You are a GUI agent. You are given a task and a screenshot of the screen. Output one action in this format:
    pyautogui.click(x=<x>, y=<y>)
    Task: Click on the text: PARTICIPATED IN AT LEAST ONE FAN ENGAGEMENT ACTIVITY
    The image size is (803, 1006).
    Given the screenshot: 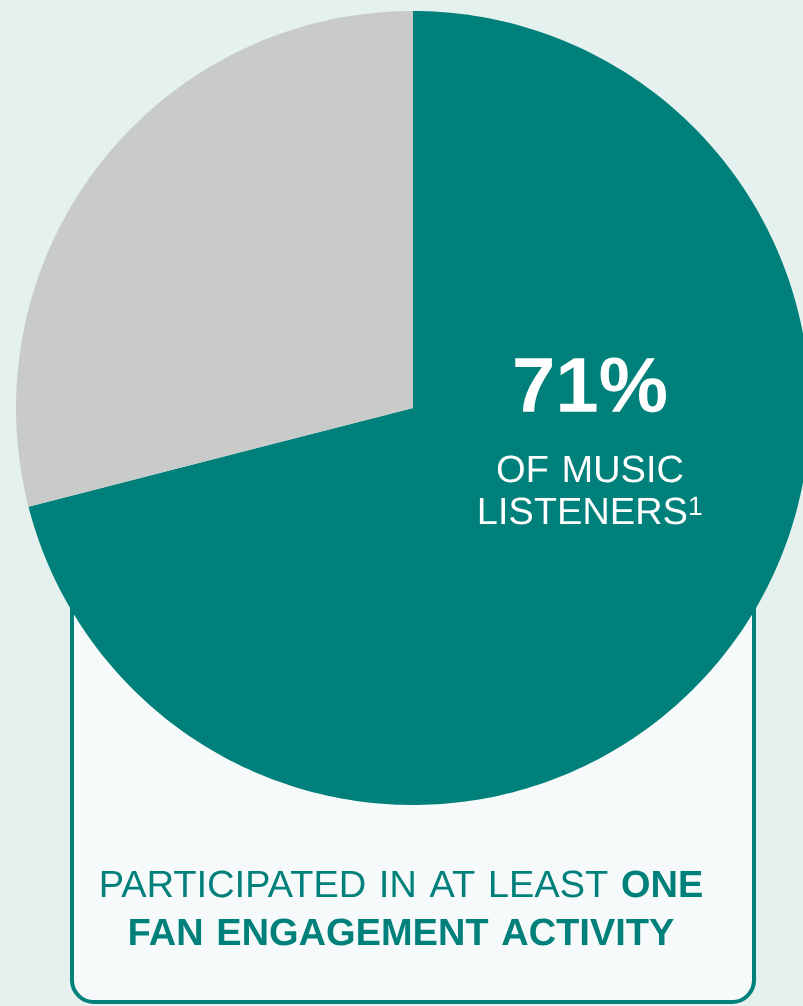 What is the action you would take?
    pyautogui.click(x=401, y=908)
    